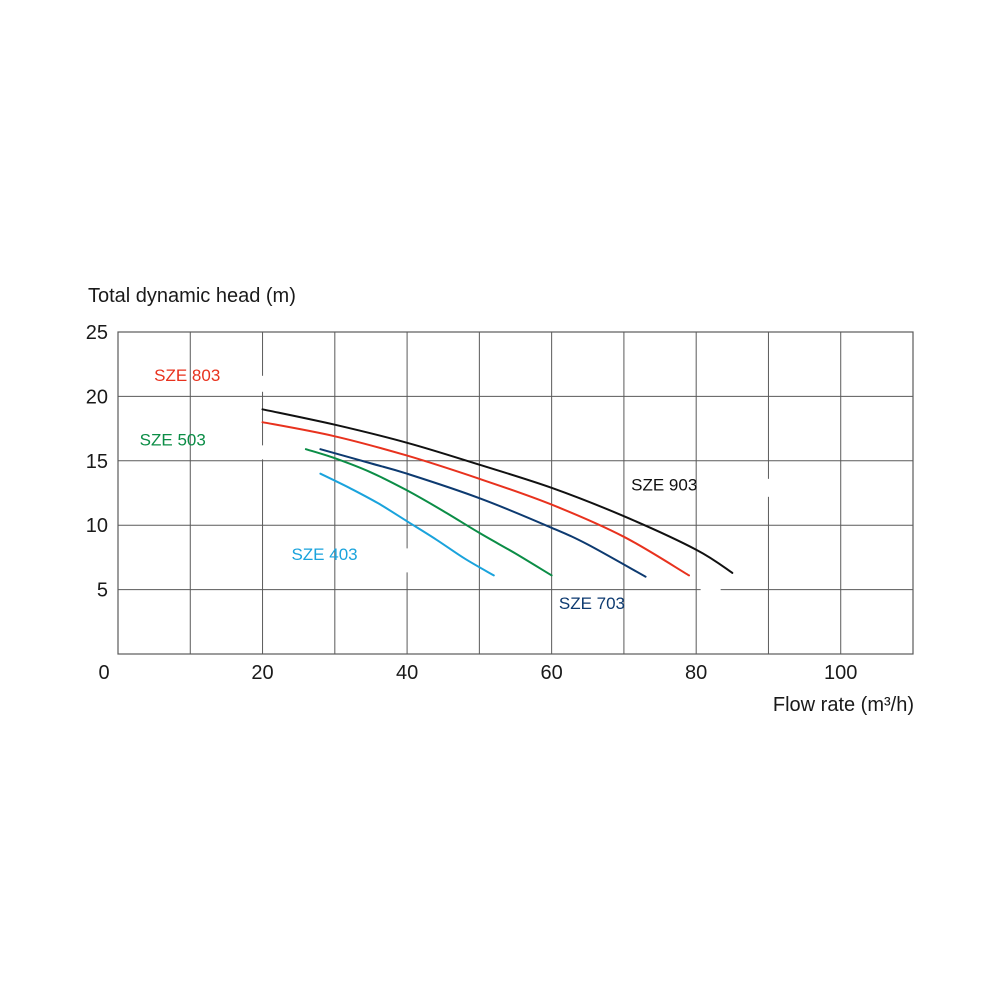 The height and width of the screenshot is (1000, 1000). Describe the element at coordinates (262, 673) in the screenshot. I see `x-tick-label: 20` at that location.